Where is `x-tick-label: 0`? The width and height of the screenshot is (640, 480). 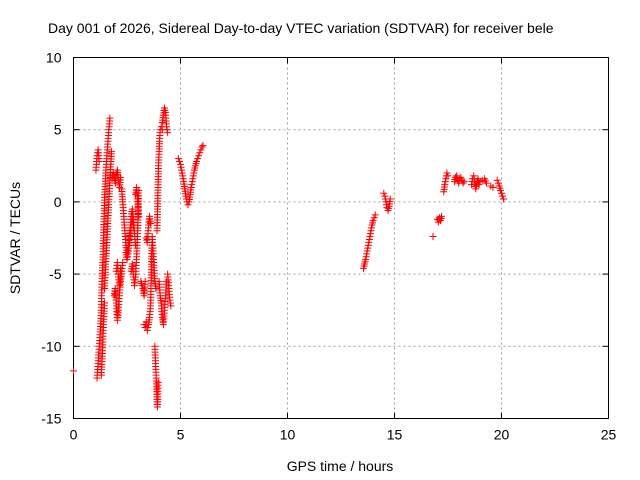 x-tick-label: 0 is located at coordinates (74, 435).